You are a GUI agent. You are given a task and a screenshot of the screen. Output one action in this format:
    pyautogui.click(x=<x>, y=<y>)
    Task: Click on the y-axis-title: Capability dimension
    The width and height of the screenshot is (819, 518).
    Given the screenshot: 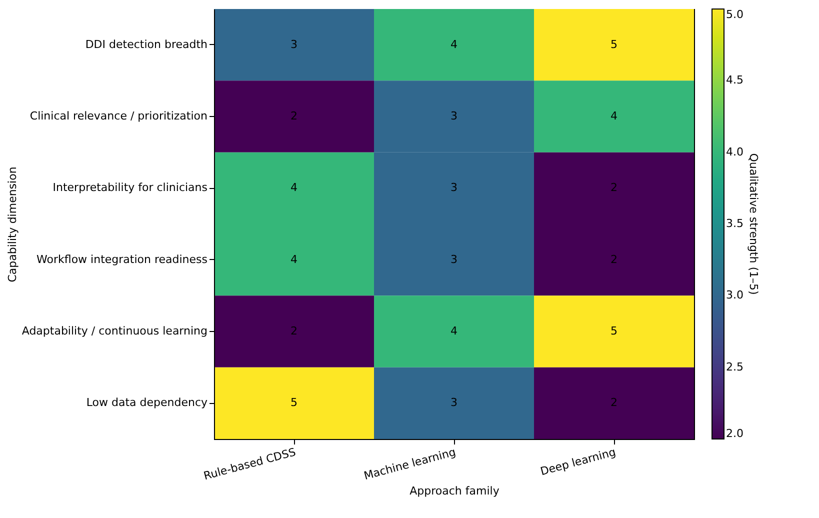 What is the action you would take?
    pyautogui.click(x=12, y=224)
    